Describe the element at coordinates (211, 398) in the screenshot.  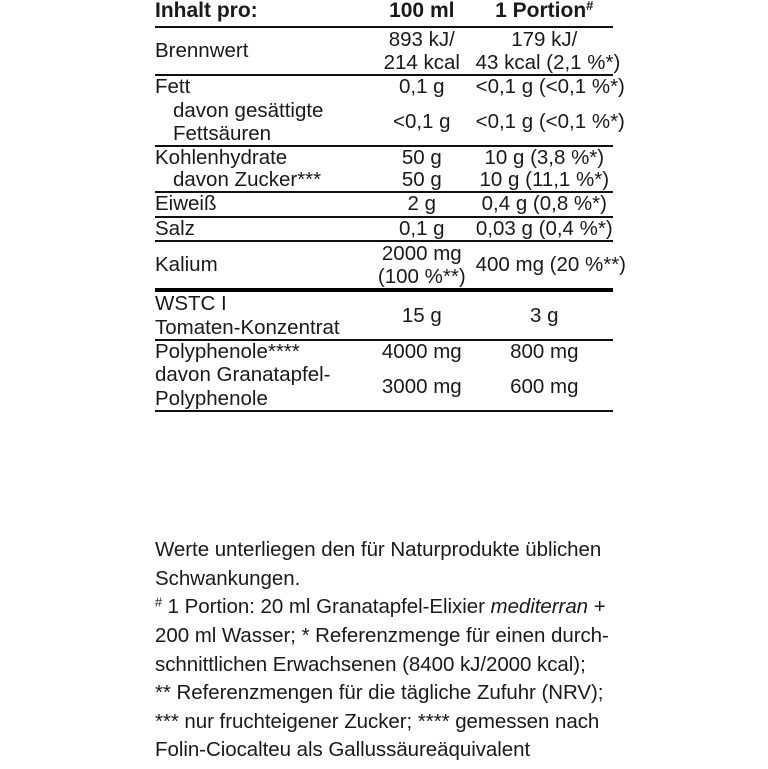
I see `label-line-2: Polyphenole` at that location.